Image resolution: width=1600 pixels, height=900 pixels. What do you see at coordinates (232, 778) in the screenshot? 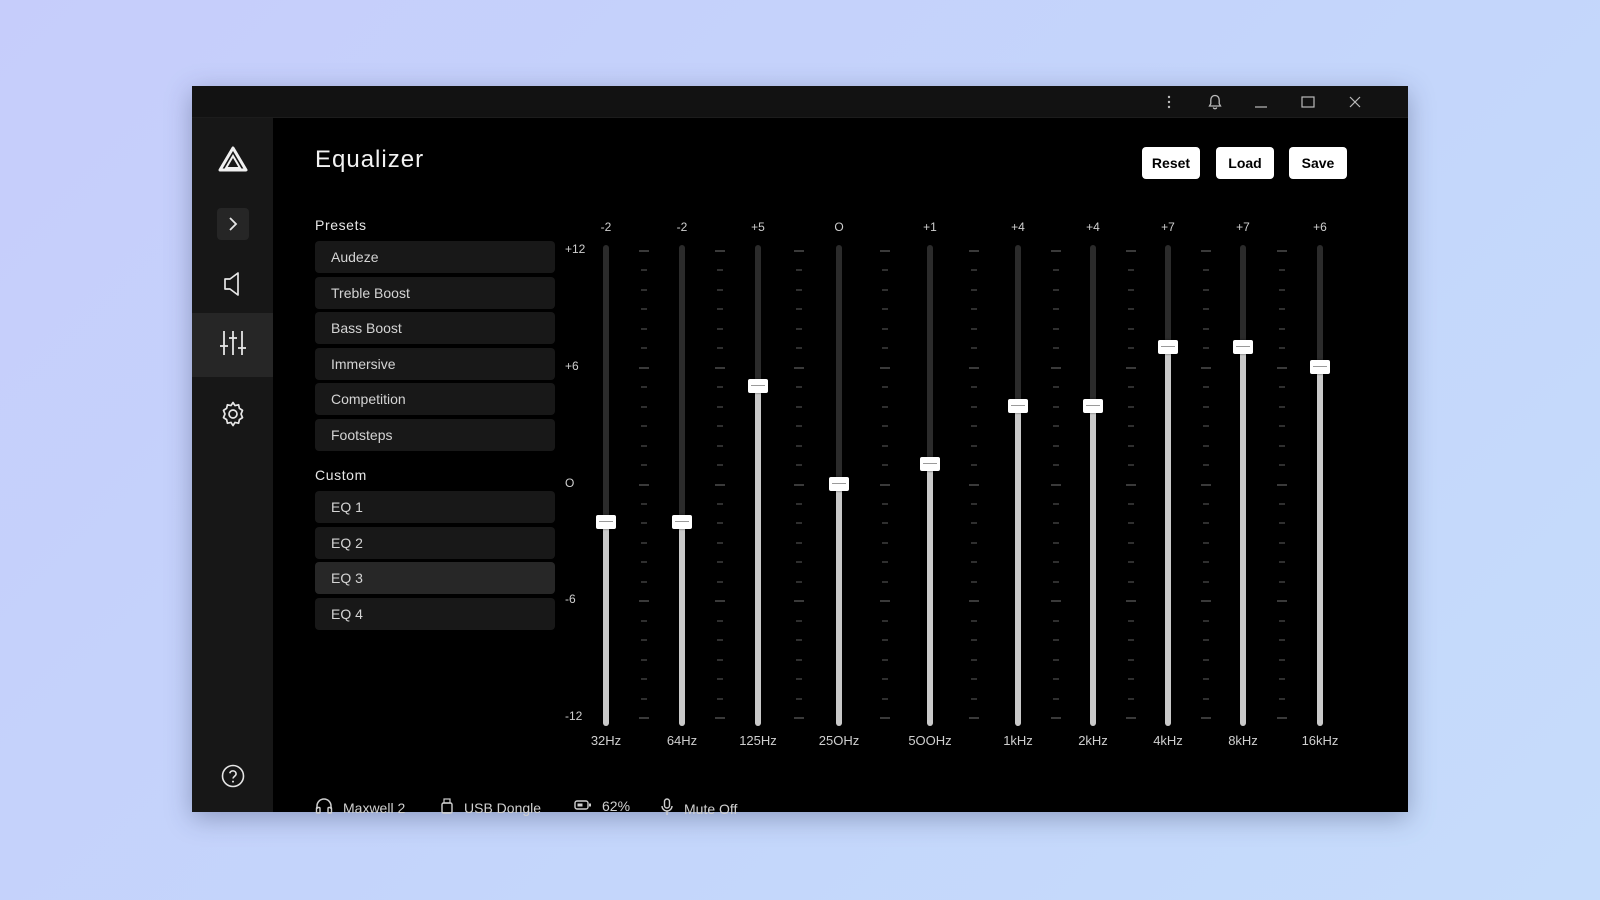
I see `sidebar-item-help` at bounding box center [232, 778].